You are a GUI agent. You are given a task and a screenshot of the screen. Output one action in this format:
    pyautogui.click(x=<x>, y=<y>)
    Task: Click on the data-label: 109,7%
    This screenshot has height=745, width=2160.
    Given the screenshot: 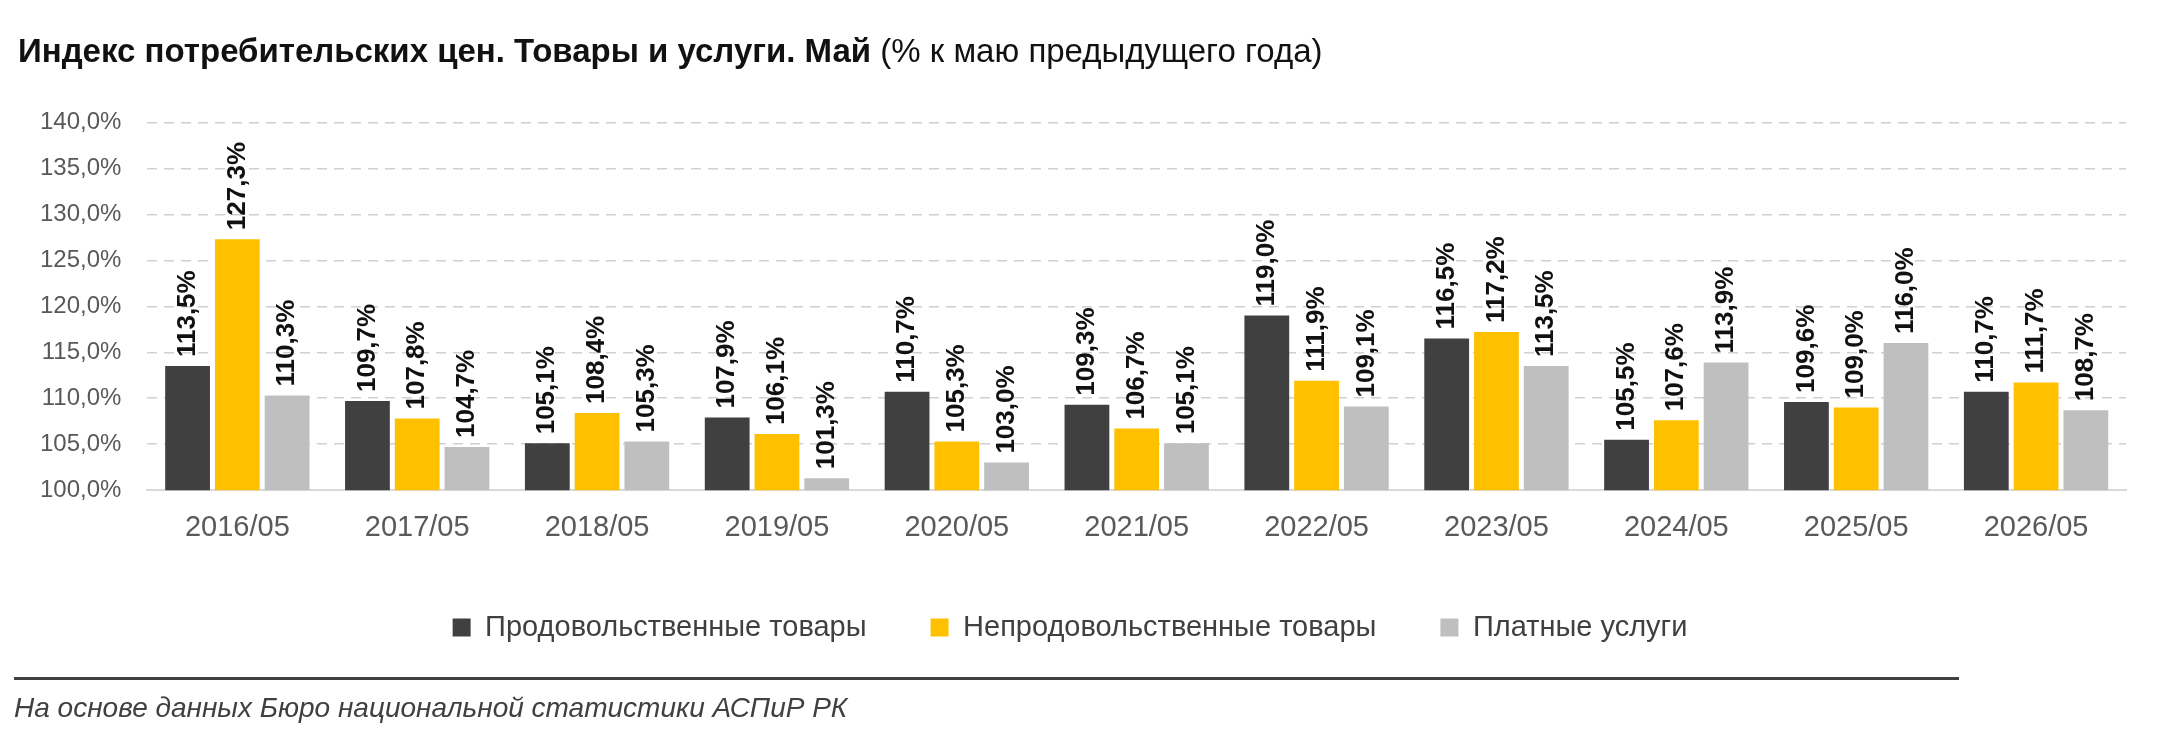 What is the action you would take?
    pyautogui.click(x=365, y=348)
    